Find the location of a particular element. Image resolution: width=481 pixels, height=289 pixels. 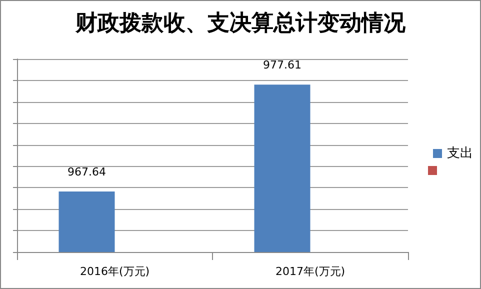

legend-label: 支出 is located at coordinates (460, 153).